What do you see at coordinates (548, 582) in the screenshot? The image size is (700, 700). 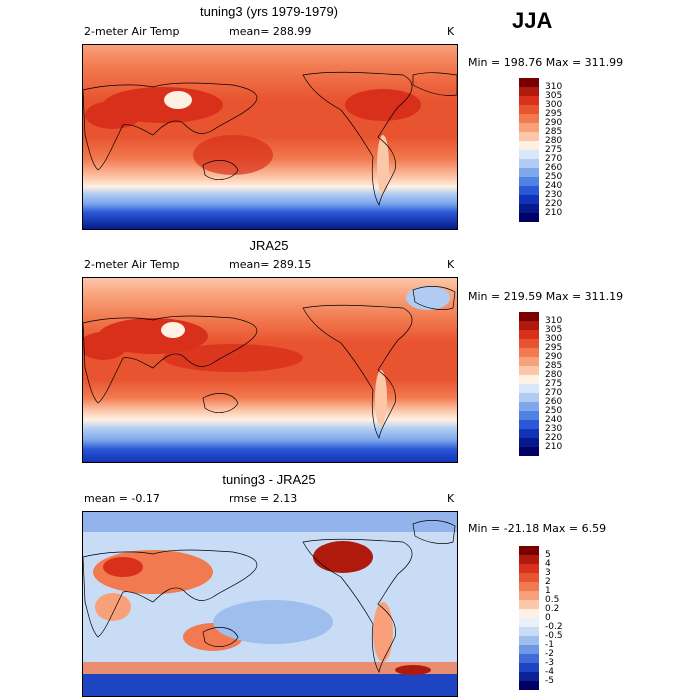 I see `panel3-cbar-label: 2` at bounding box center [548, 582].